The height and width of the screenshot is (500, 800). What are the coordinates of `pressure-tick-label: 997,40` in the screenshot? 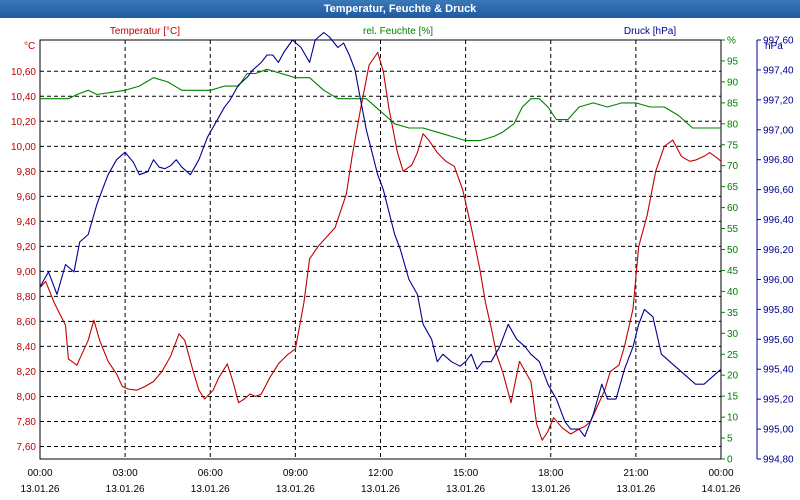 It's located at (778, 70).